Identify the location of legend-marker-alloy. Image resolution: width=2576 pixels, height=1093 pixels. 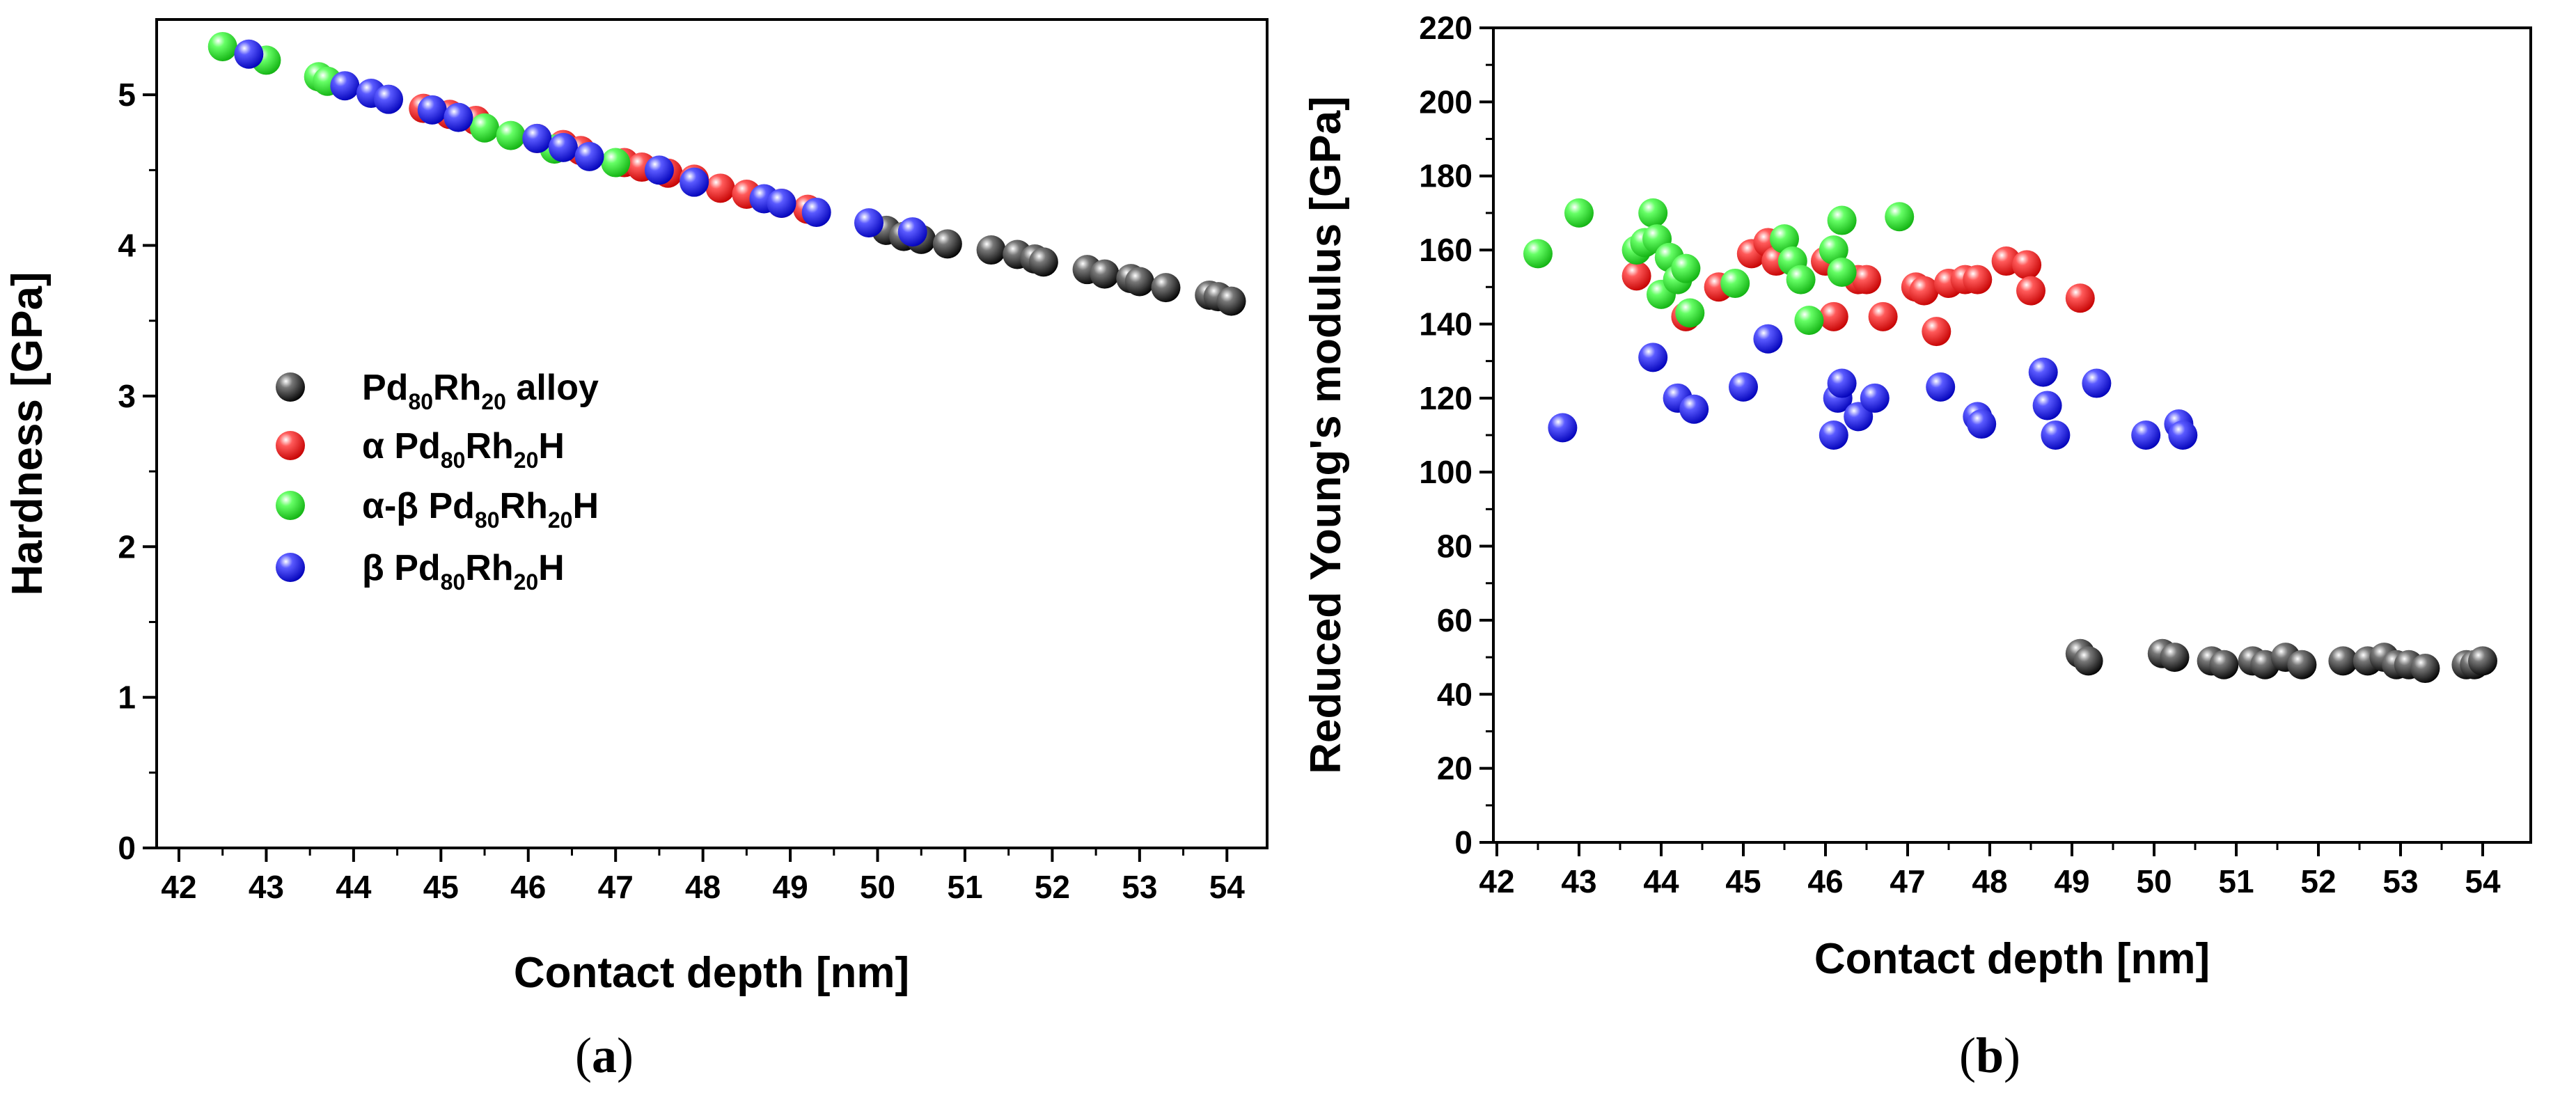
(290, 387).